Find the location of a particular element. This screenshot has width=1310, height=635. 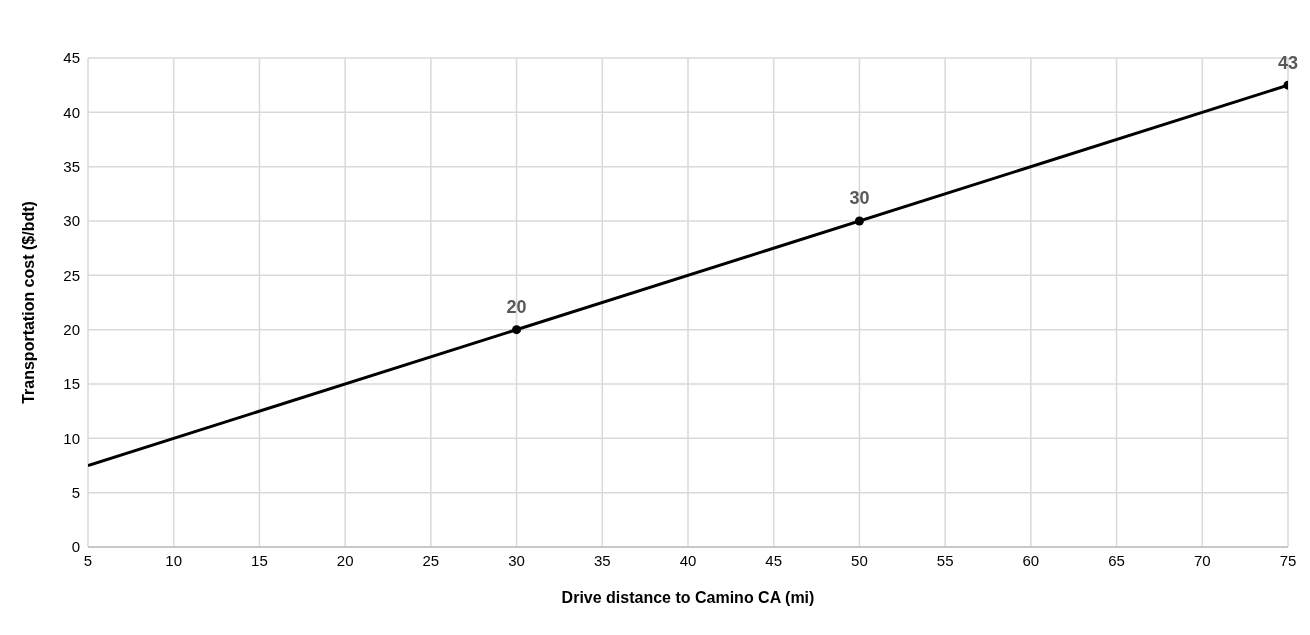

y-tick-label: 20 is located at coordinates (71, 329).